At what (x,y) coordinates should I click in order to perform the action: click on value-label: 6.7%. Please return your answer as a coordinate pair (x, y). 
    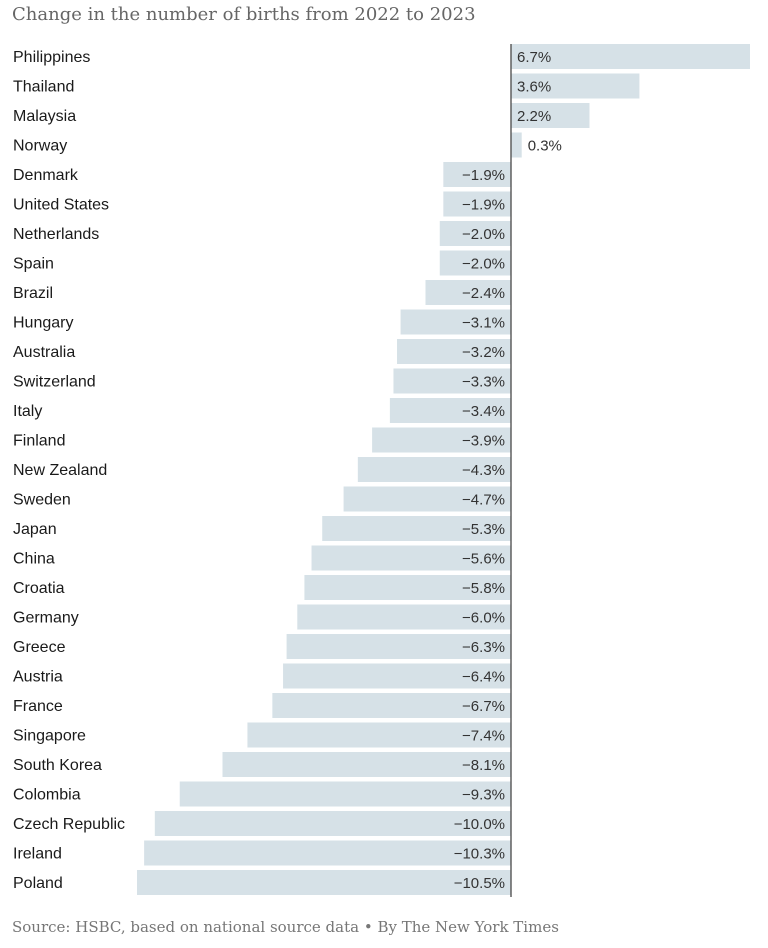
    Looking at the image, I should click on (534, 57).